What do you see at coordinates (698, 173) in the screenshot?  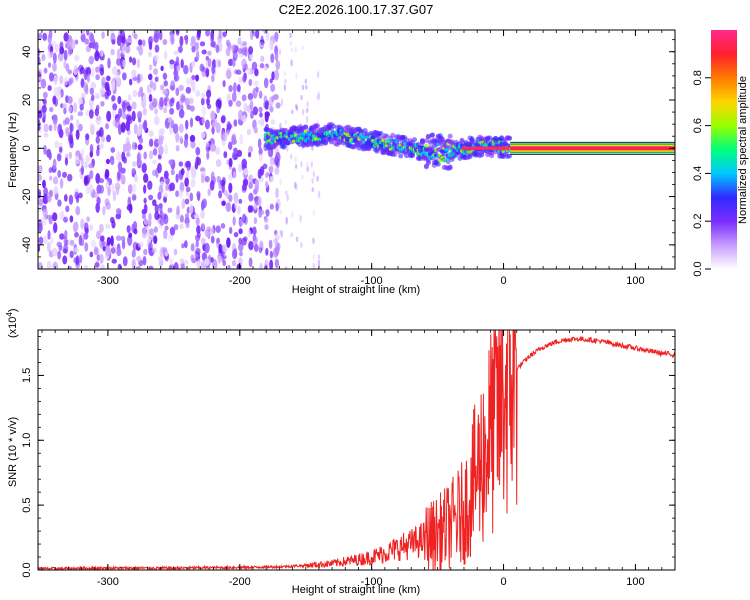 I see `colorbar-tick-label: 0.4` at bounding box center [698, 173].